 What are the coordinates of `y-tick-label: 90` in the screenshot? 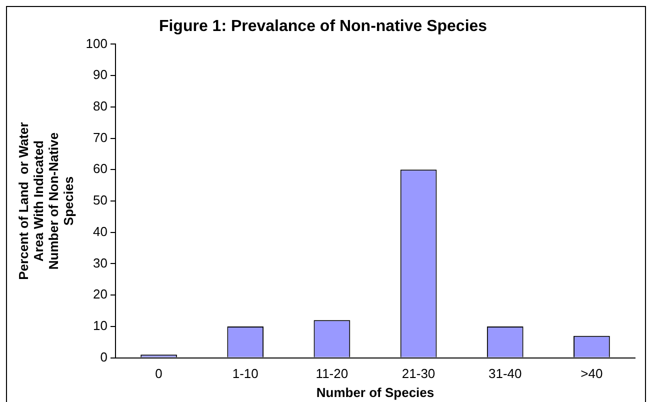 It's located at (100, 74).